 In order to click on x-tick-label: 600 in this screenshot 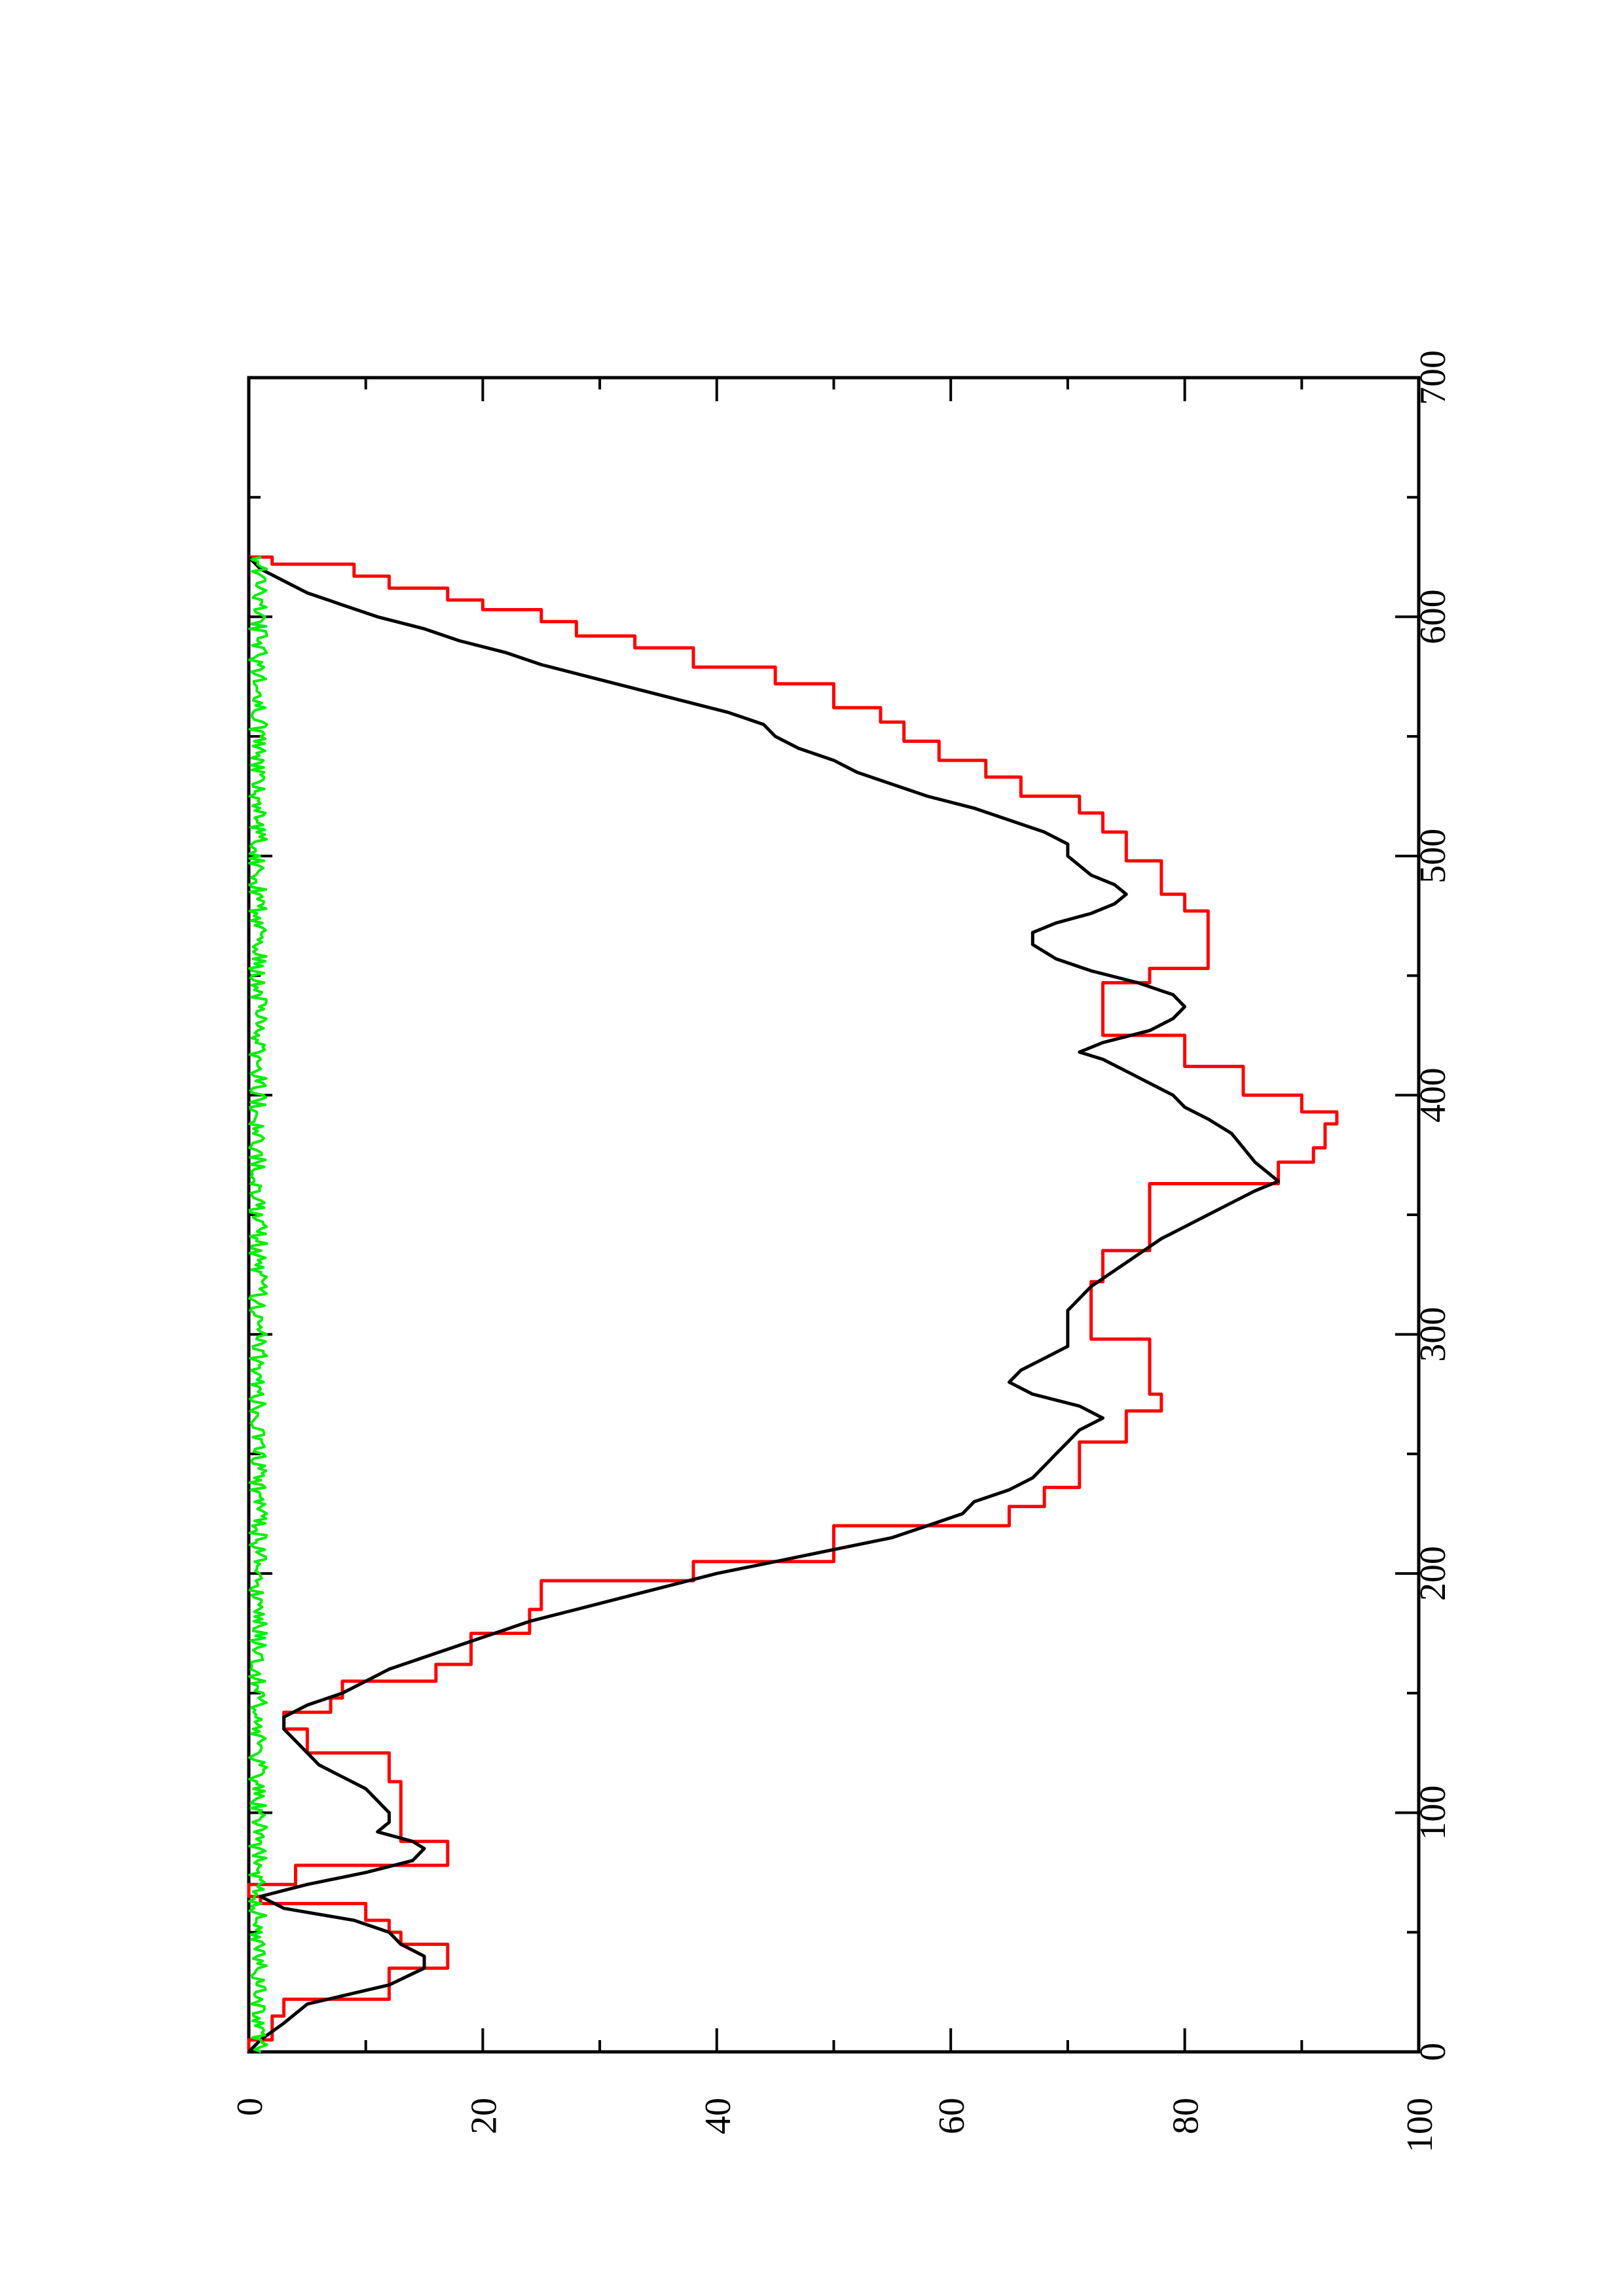, I will do `click(1433, 616)`.